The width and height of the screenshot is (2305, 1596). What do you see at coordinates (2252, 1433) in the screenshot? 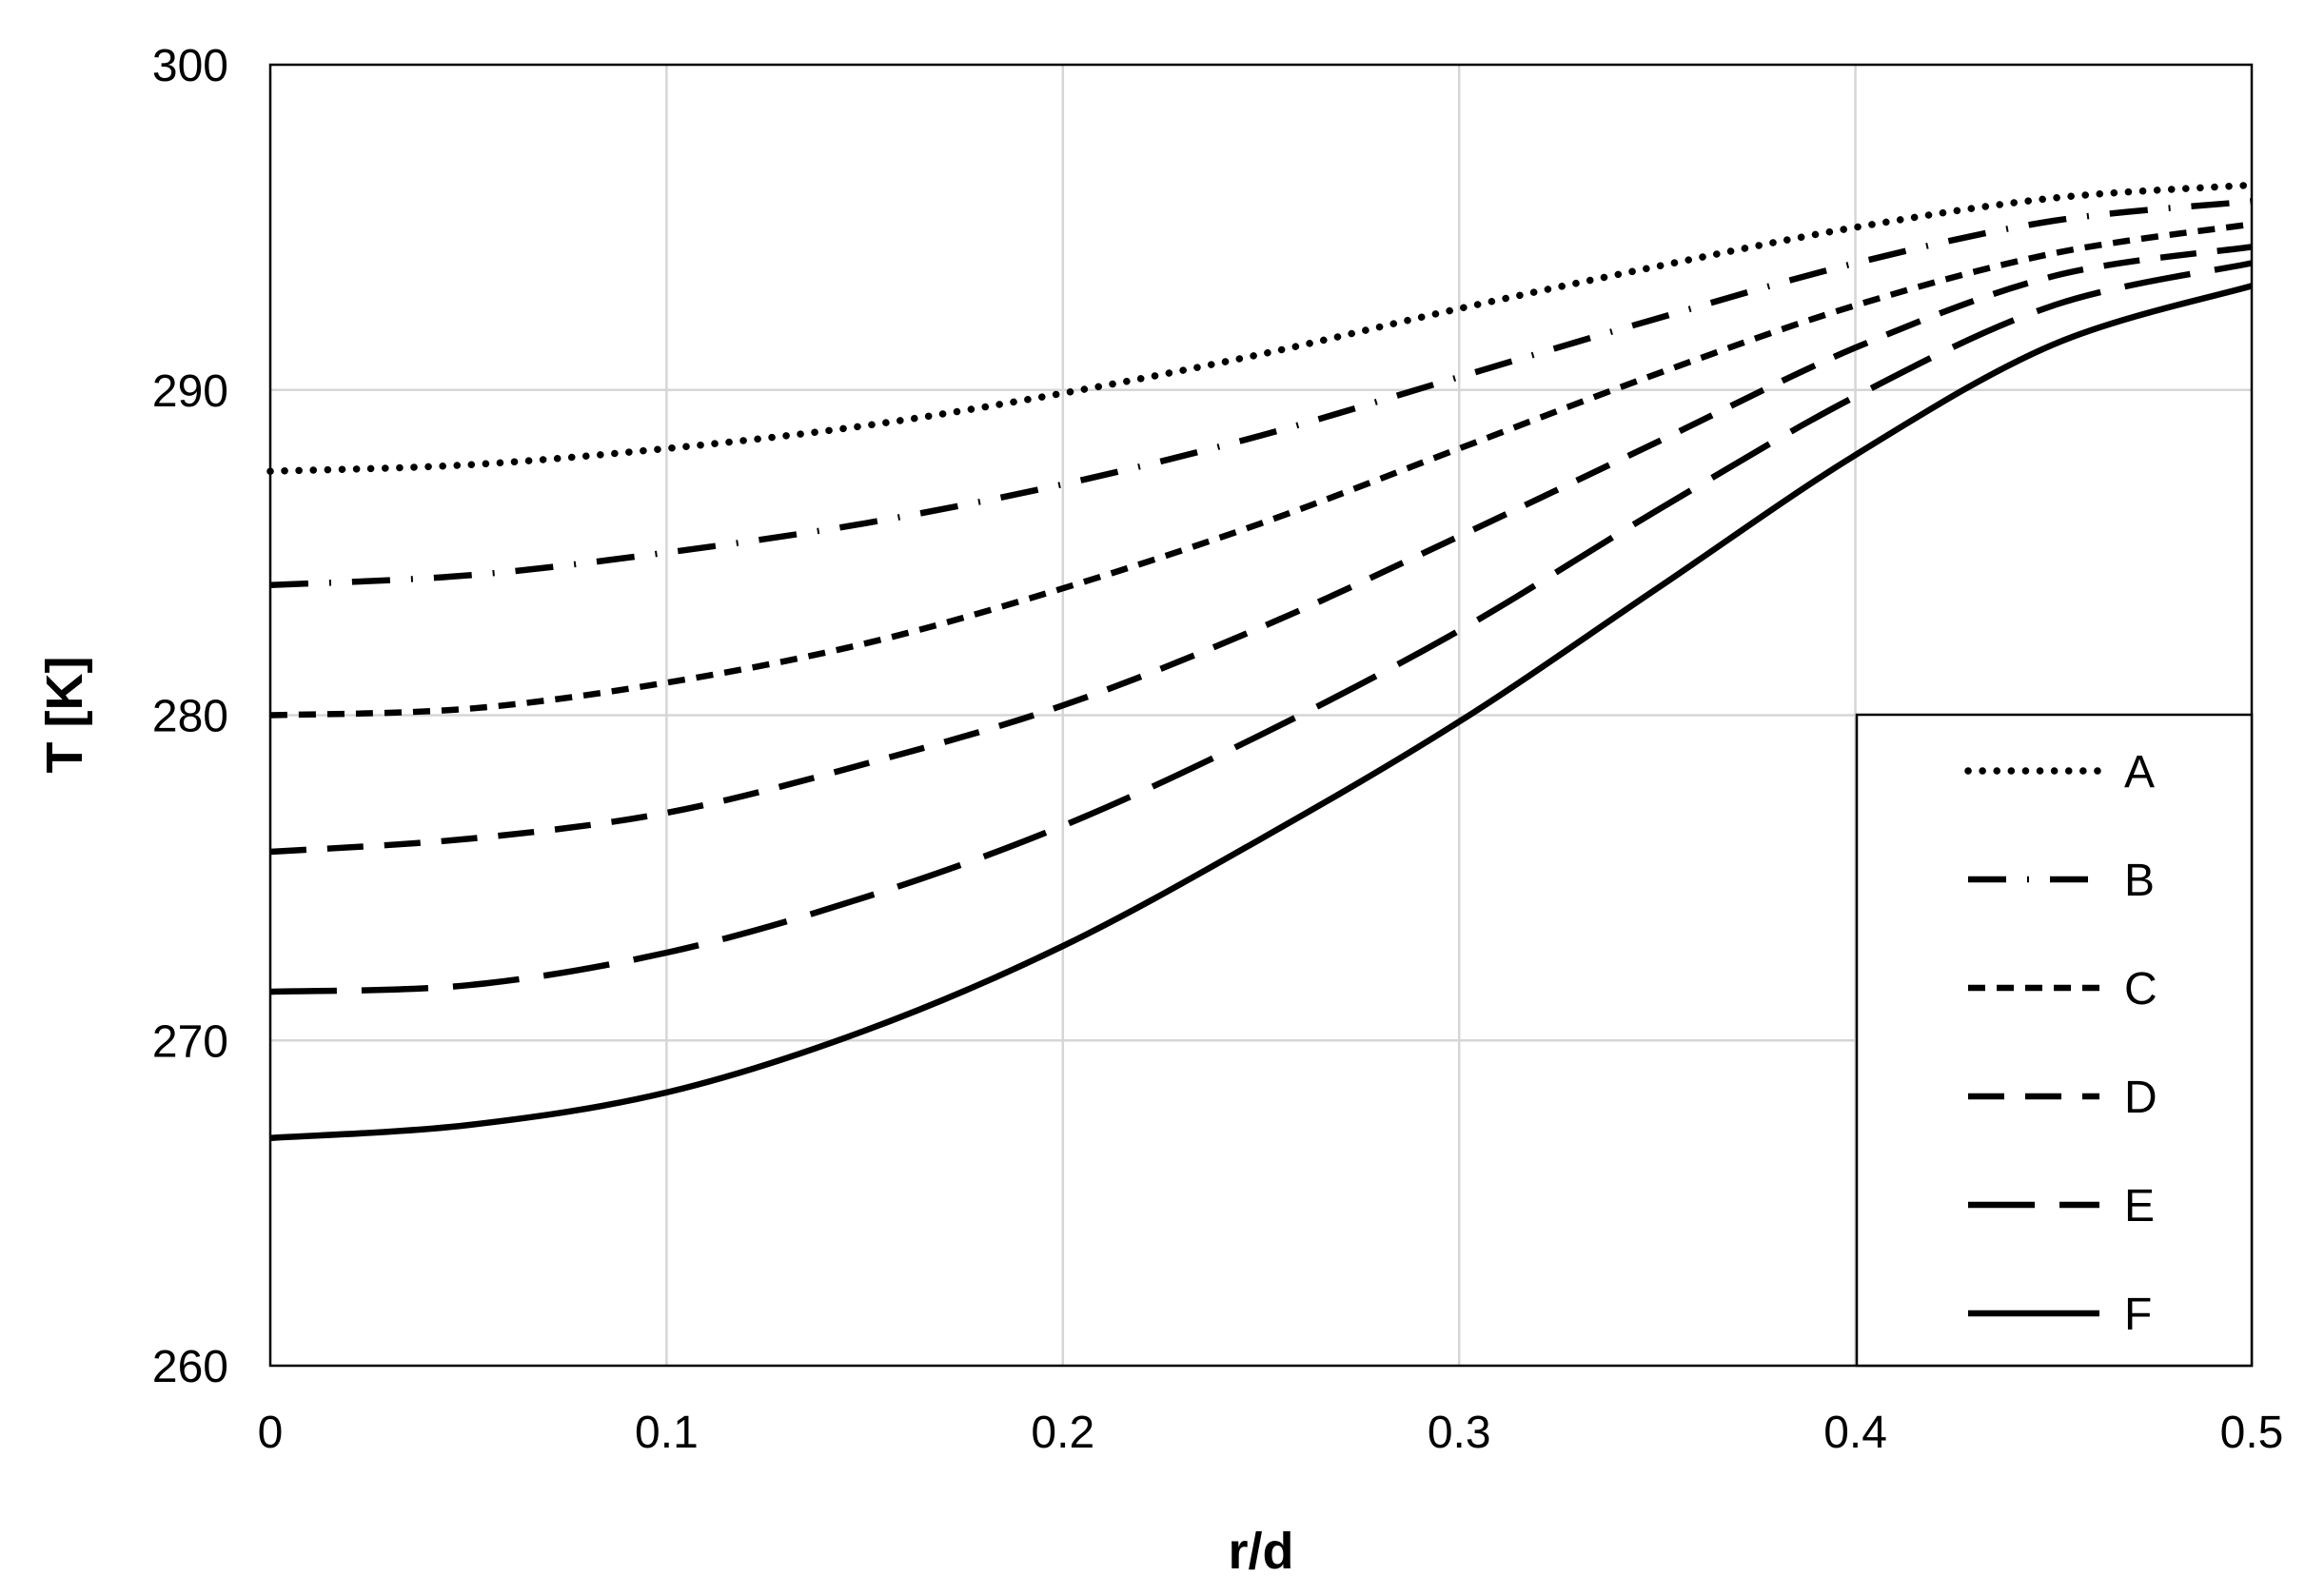
I see `x-tick-label: 0.5` at bounding box center [2252, 1433].